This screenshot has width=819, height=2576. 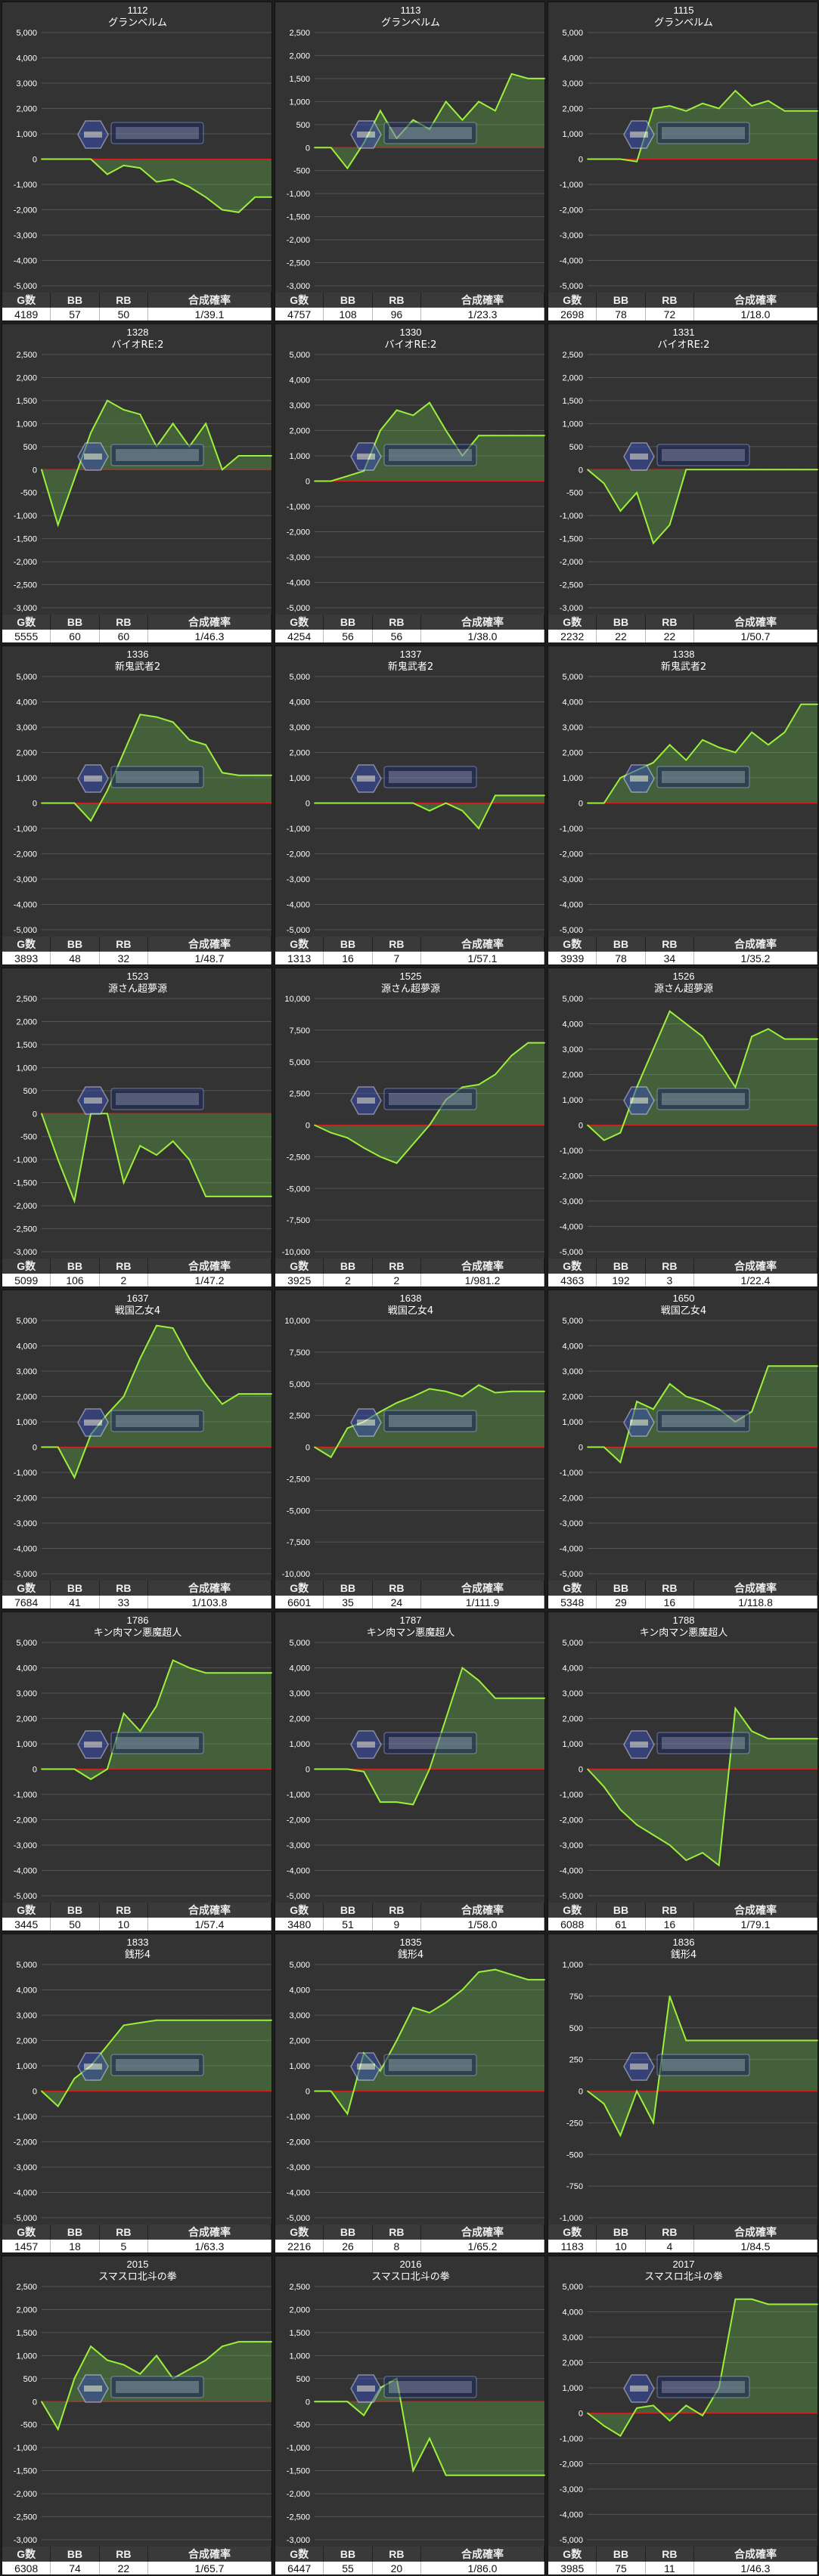 What do you see at coordinates (26, 1068) in the screenshot?
I see `y-tick-label: 1,000` at bounding box center [26, 1068].